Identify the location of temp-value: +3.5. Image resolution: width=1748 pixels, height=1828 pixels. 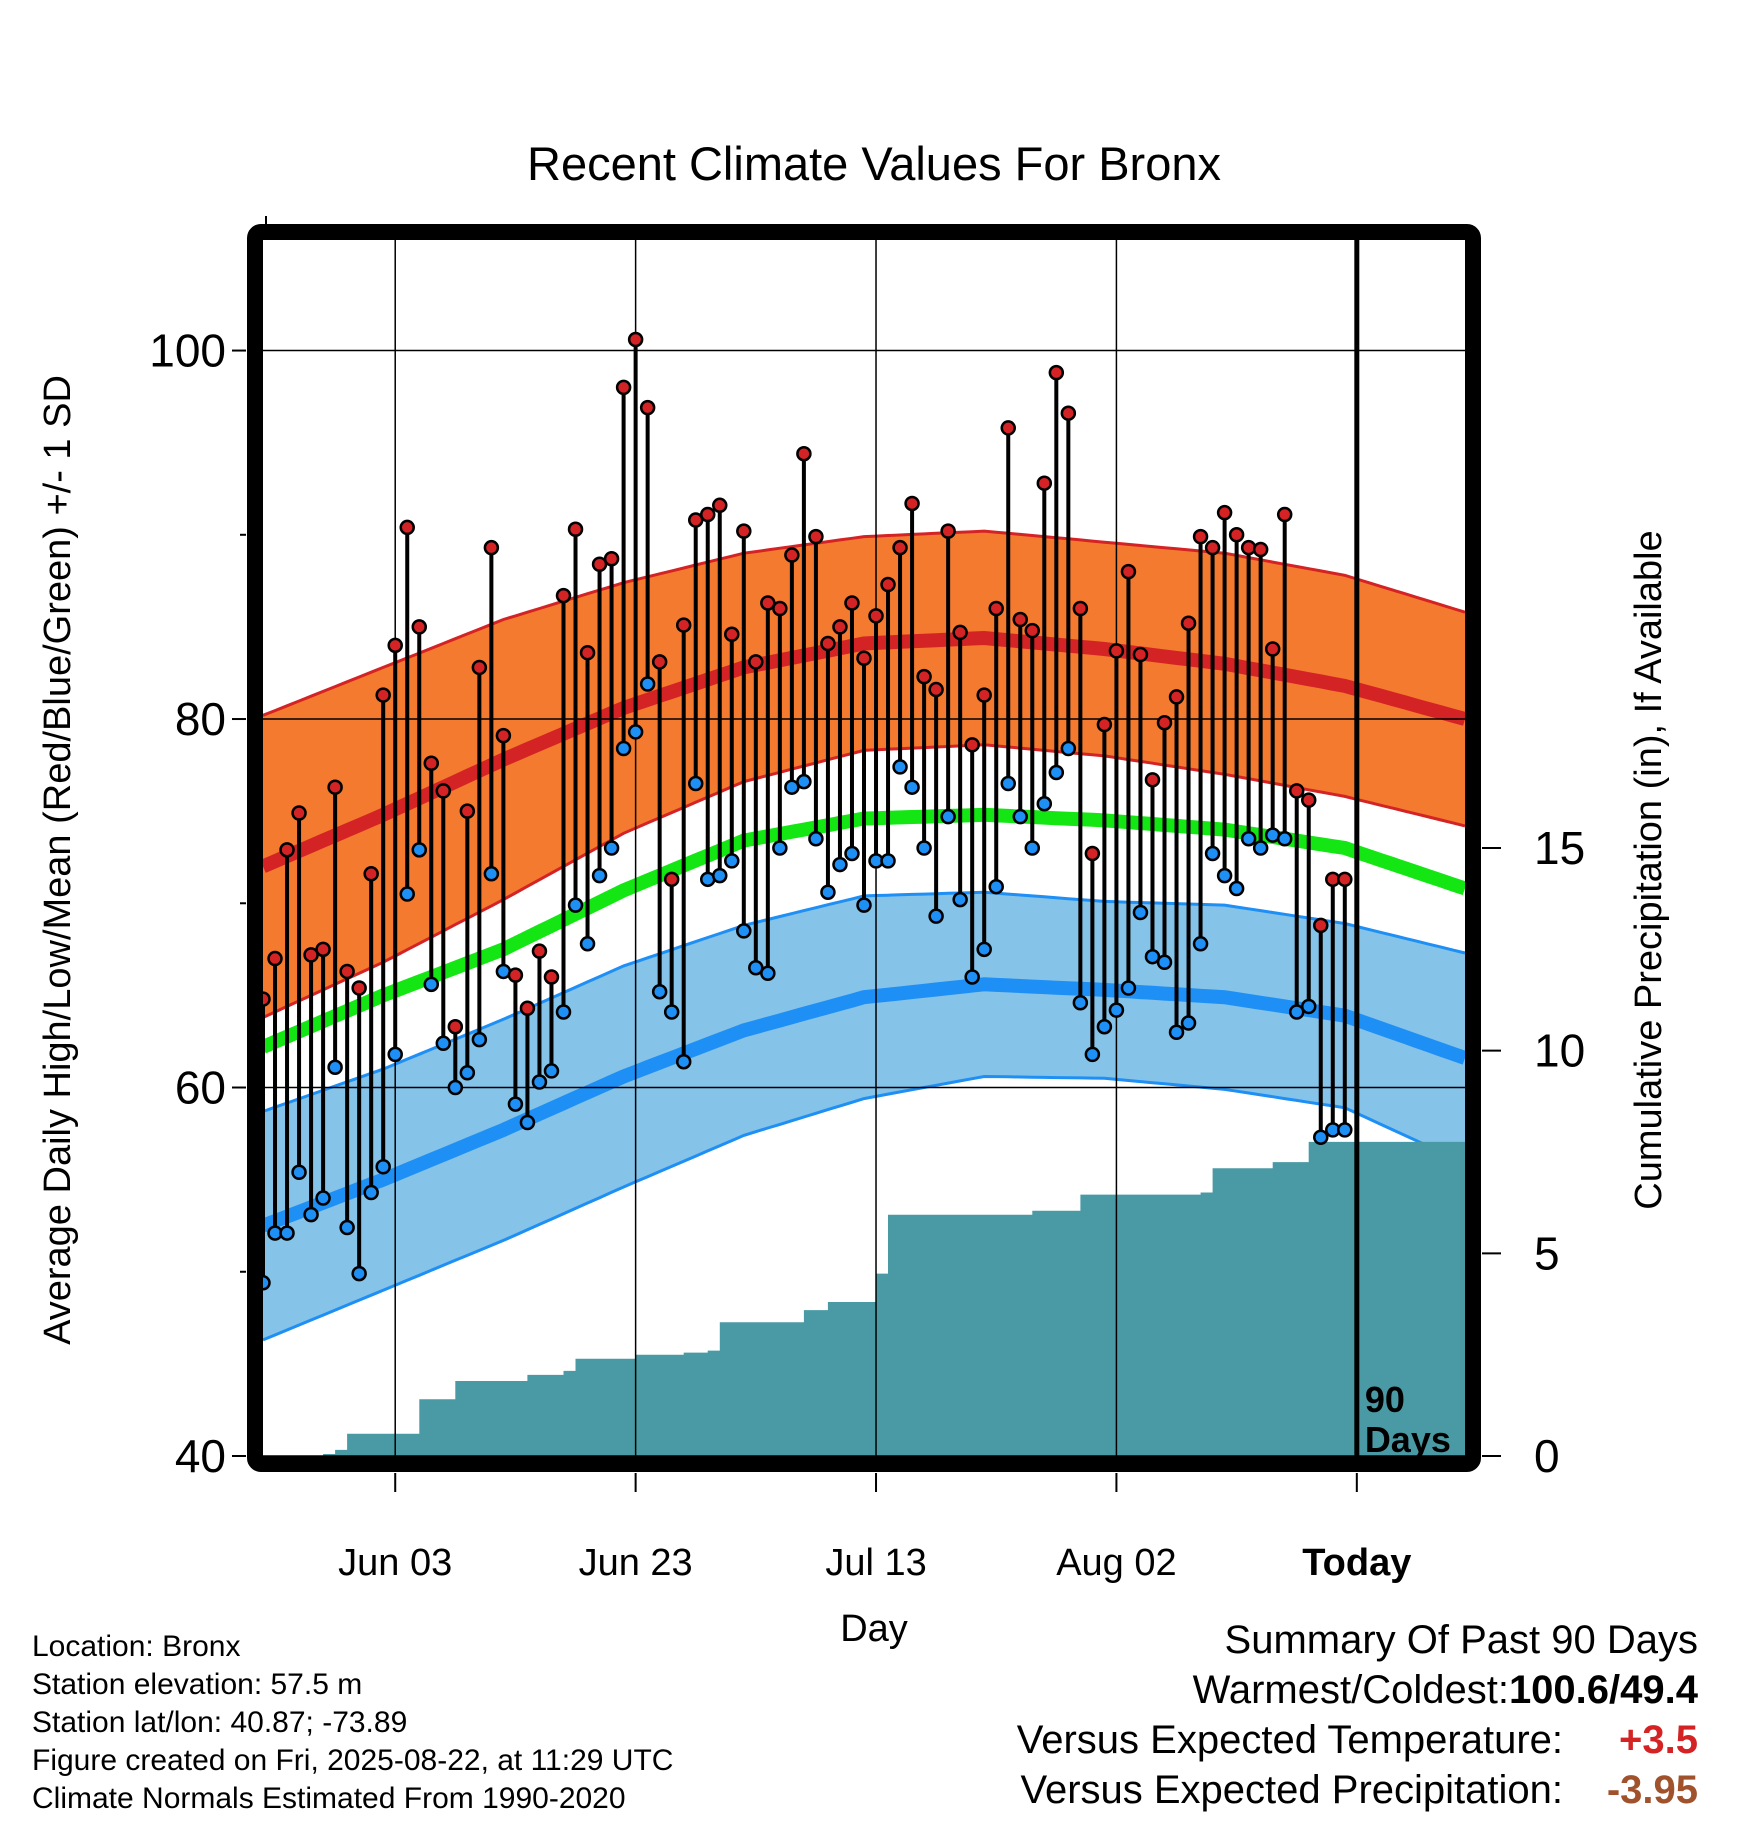
(1658, 1740).